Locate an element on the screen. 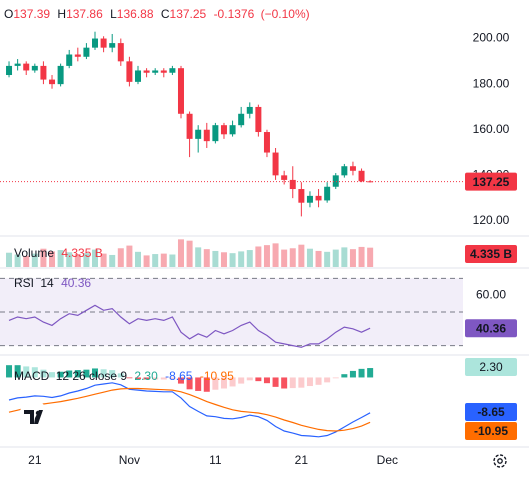 The image size is (529, 477). rsi-line is located at coordinates (189, 326).